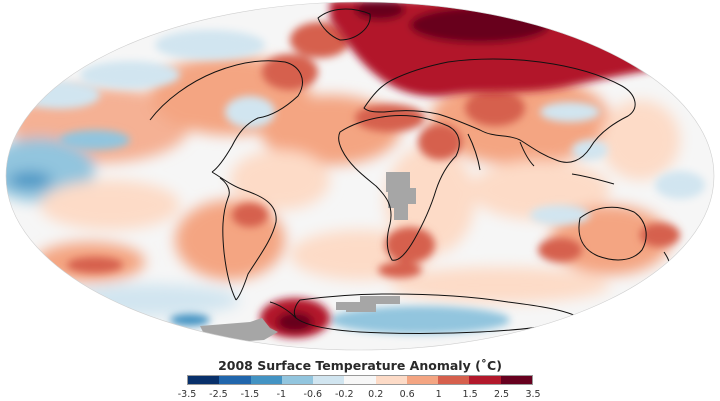  What do you see at coordinates (495, 108) in the screenshot?
I see `central-asia-warm` at bounding box center [495, 108].